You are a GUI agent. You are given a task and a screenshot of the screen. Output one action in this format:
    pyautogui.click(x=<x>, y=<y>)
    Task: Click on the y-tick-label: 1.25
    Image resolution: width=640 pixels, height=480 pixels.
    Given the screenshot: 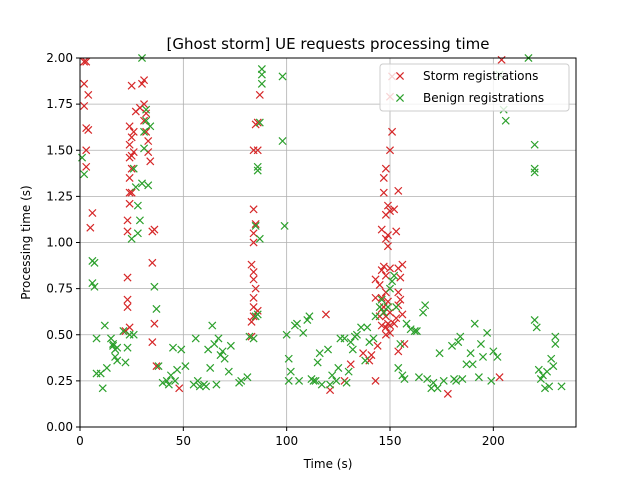 What is the action you would take?
    pyautogui.click(x=59, y=196)
    